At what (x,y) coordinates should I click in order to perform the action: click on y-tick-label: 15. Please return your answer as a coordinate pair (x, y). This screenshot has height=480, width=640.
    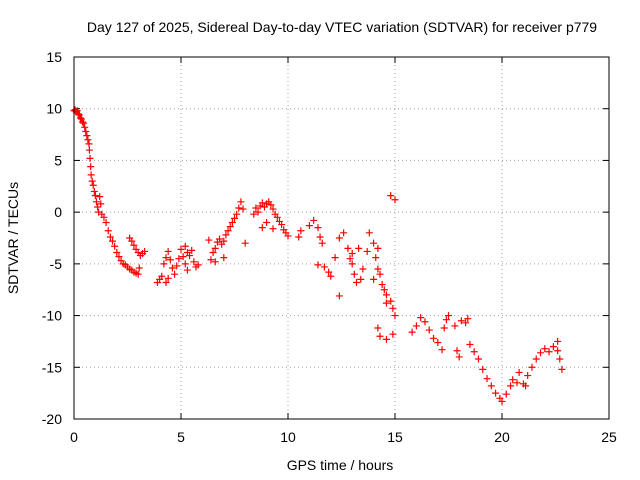
    Looking at the image, I should click on (54, 57).